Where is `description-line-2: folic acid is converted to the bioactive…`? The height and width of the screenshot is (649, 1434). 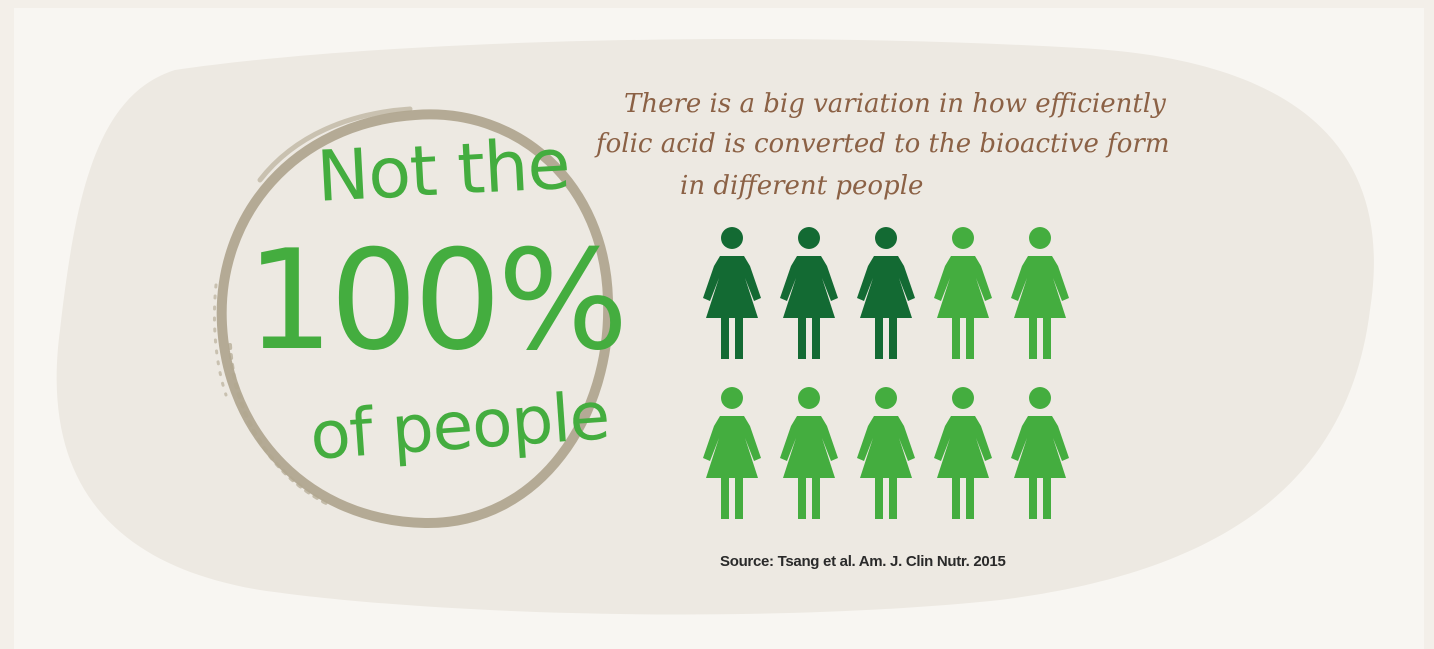
description-line-2: folic acid is converted to the bioactive… is located at coordinates (883, 144).